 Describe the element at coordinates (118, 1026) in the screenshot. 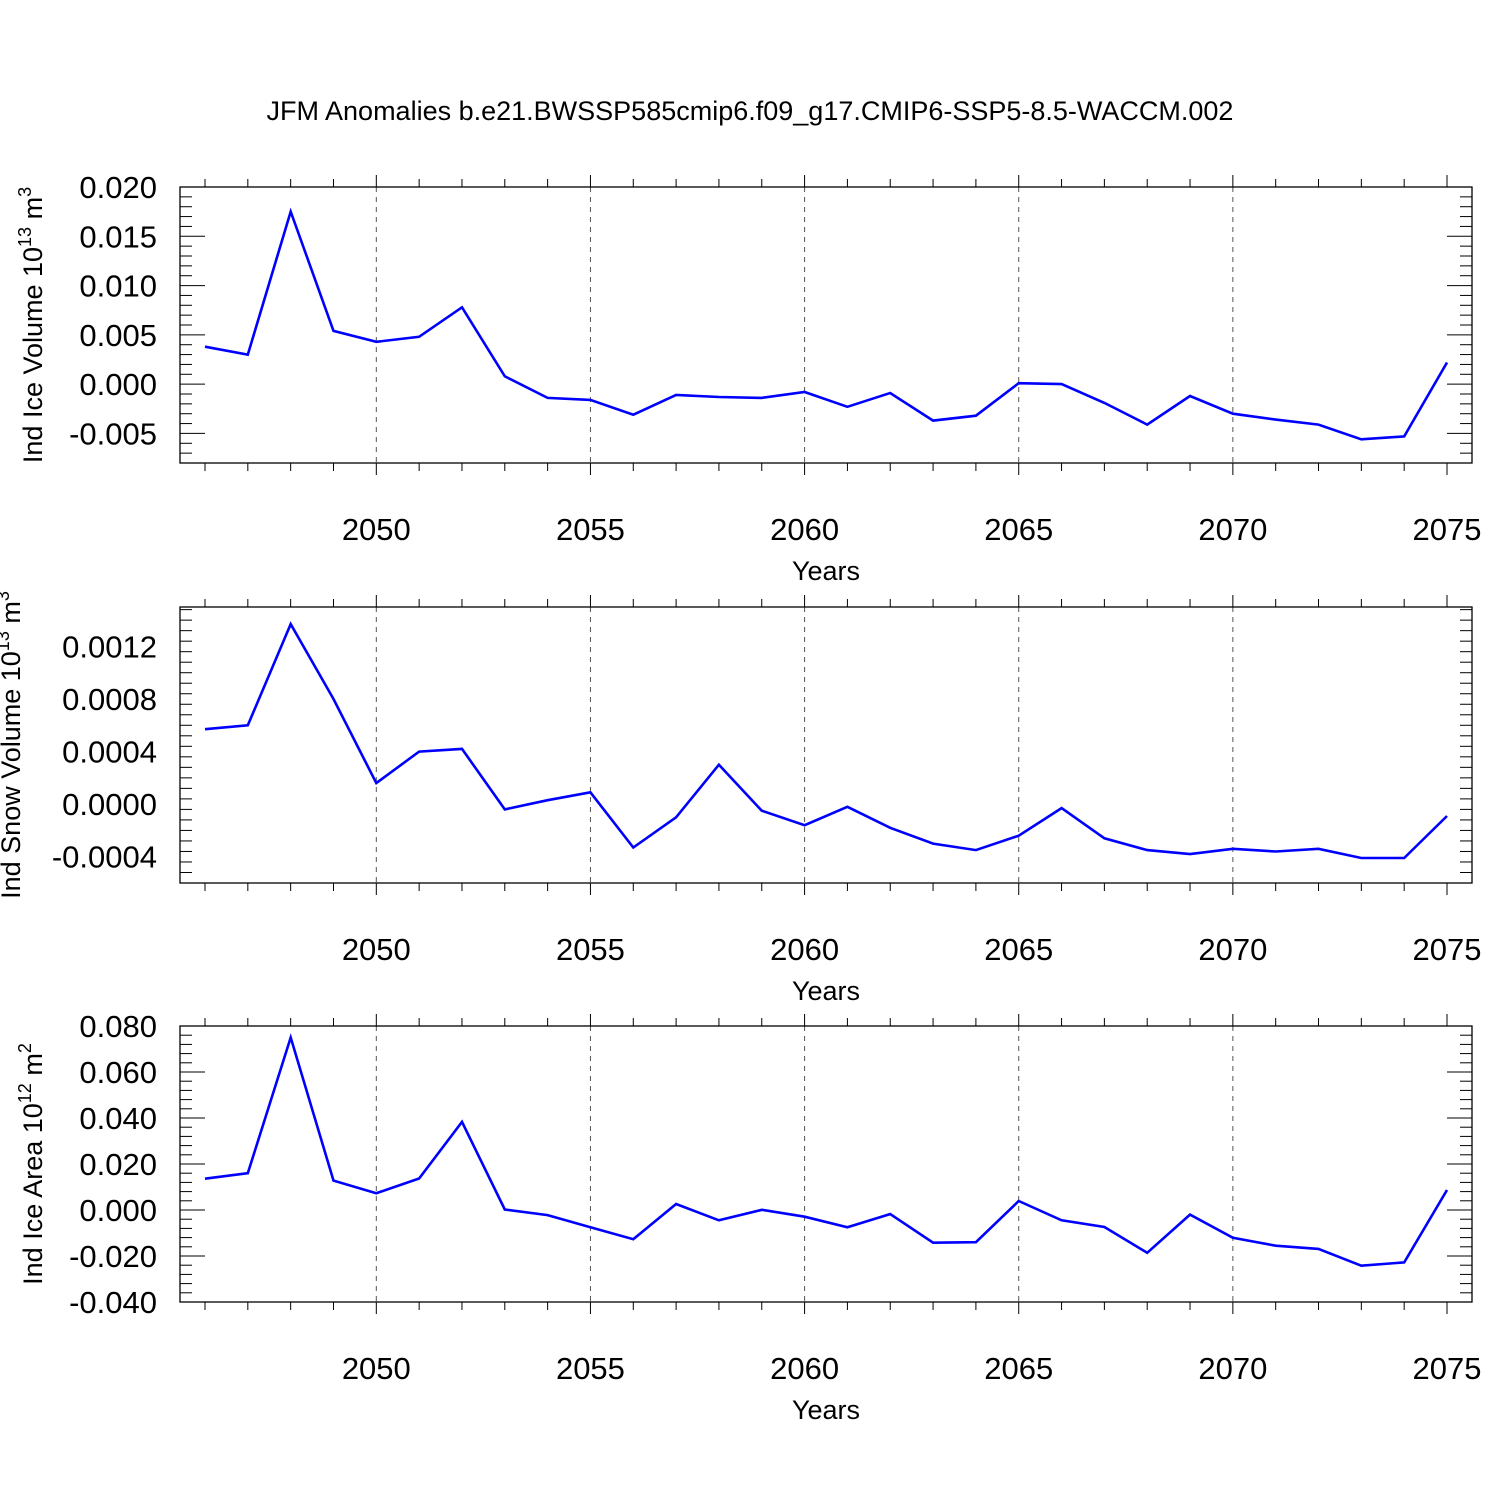

I see `y-tick-label: 0.080` at that location.